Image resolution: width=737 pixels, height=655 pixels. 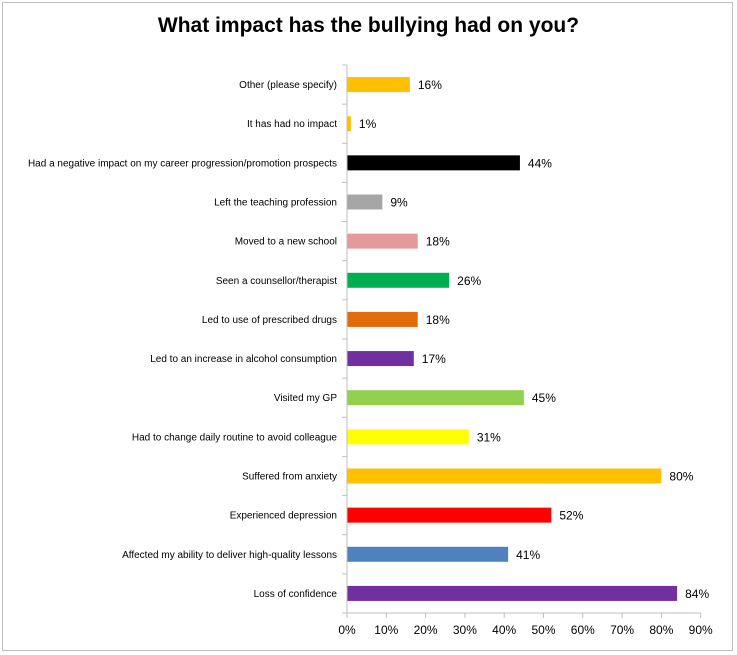 What do you see at coordinates (430, 85) in the screenshot?
I see `data-label-0: 16%` at bounding box center [430, 85].